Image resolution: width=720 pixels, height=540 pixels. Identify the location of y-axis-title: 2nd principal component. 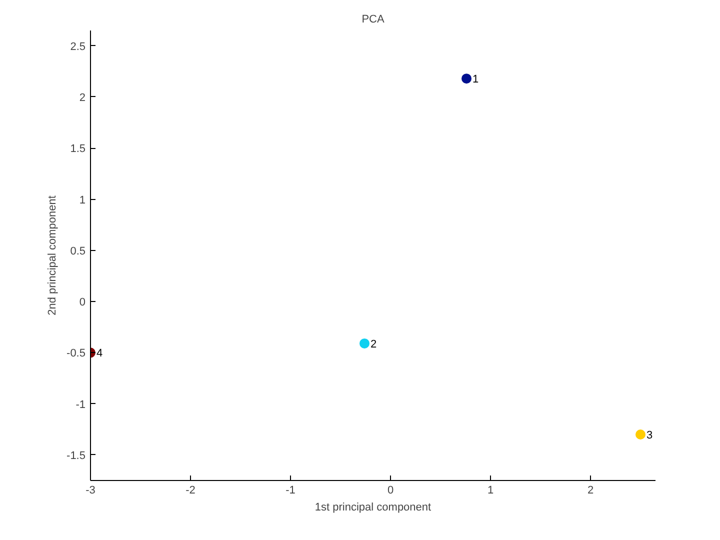
(52, 256).